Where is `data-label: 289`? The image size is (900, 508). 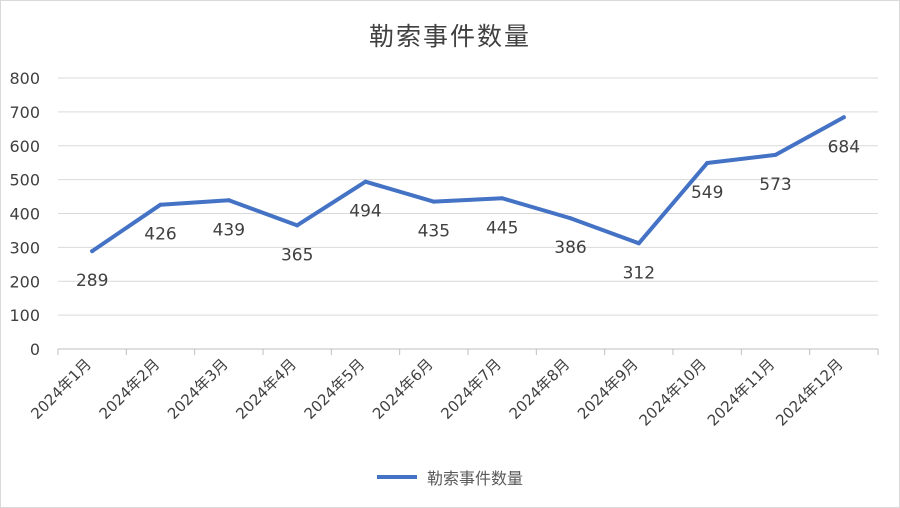
data-label: 289 is located at coordinates (92, 281).